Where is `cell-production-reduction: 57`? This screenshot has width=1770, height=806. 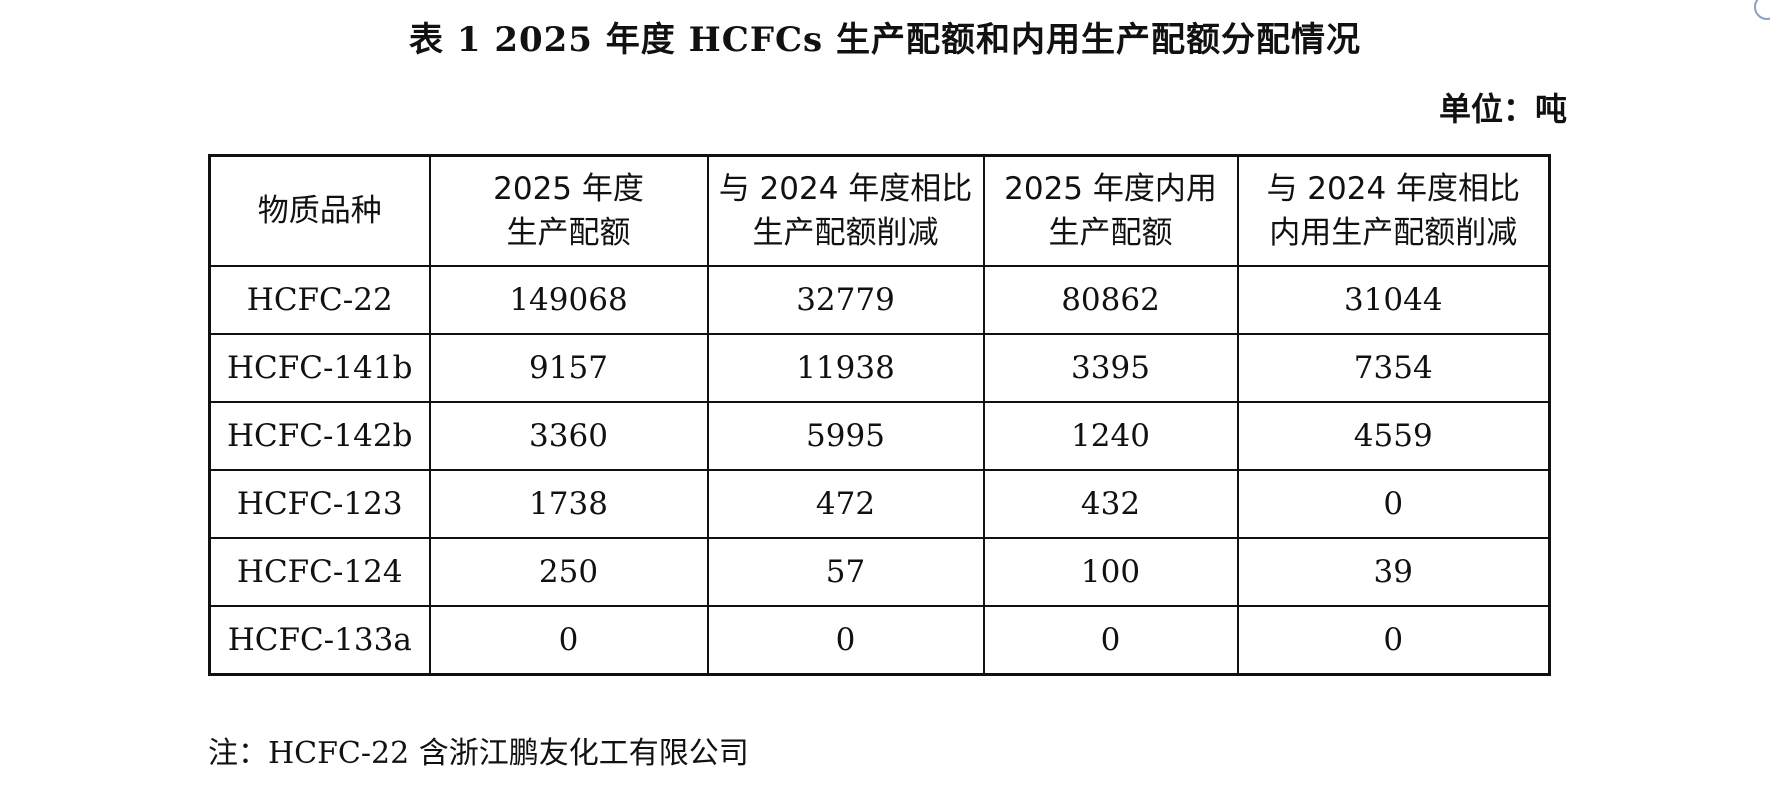 cell-production-reduction: 57 is located at coordinates (845, 572).